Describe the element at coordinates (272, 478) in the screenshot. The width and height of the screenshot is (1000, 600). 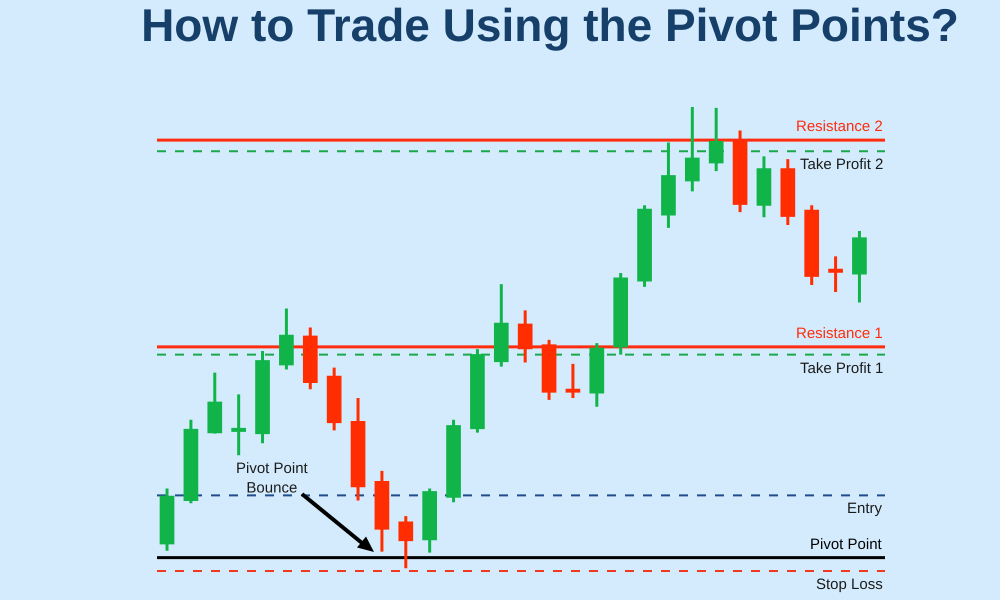
I see `annotation: Pivot Point Bounce` at that location.